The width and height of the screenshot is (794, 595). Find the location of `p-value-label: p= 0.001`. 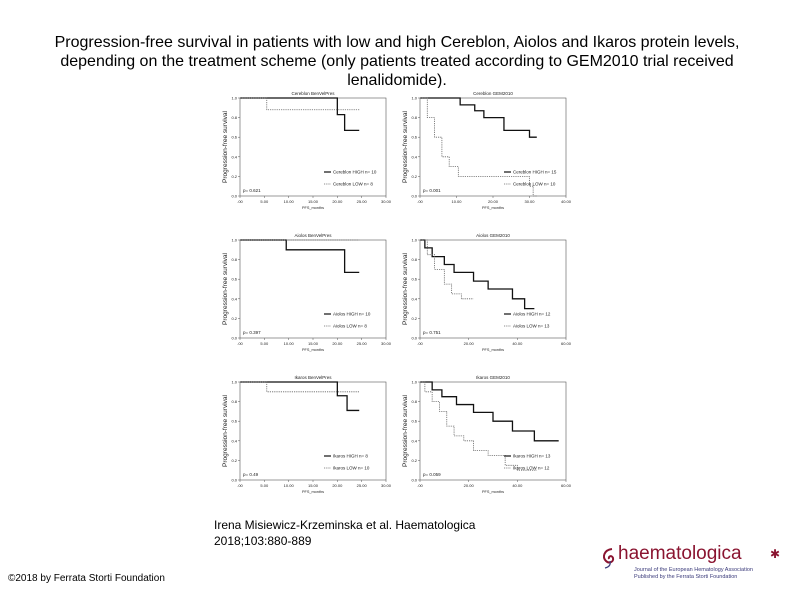

p-value-label: p= 0.001 is located at coordinates (432, 190).